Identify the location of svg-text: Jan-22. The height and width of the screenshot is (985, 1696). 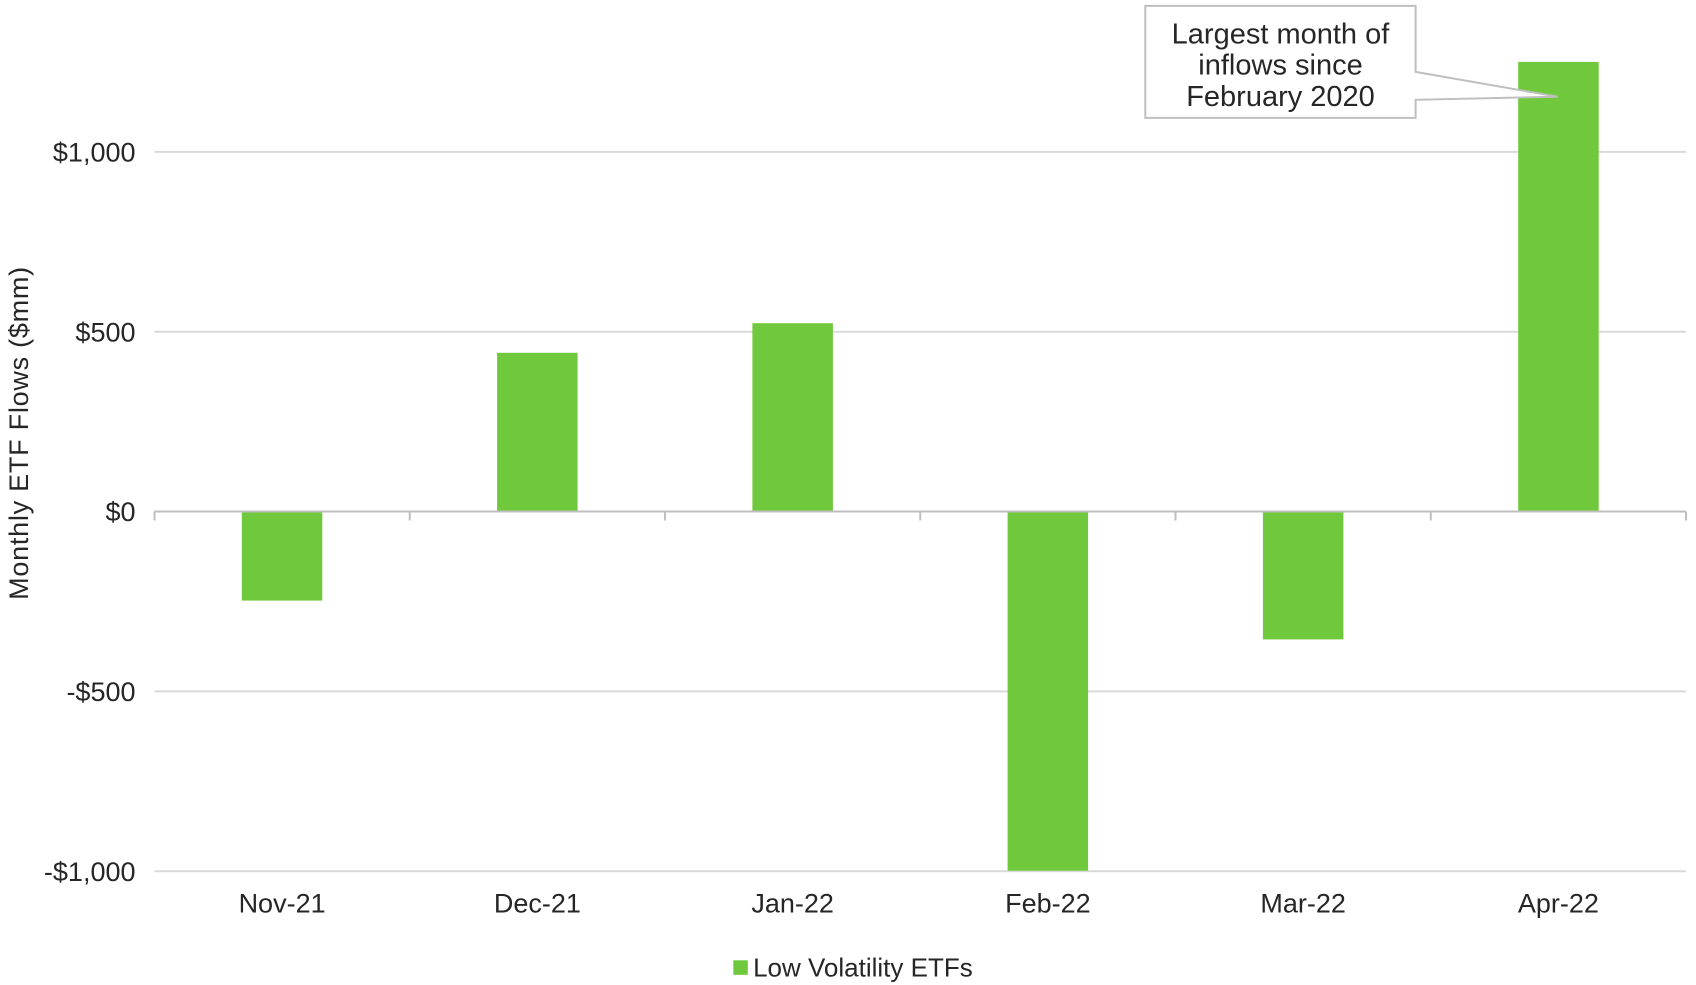
(792, 904).